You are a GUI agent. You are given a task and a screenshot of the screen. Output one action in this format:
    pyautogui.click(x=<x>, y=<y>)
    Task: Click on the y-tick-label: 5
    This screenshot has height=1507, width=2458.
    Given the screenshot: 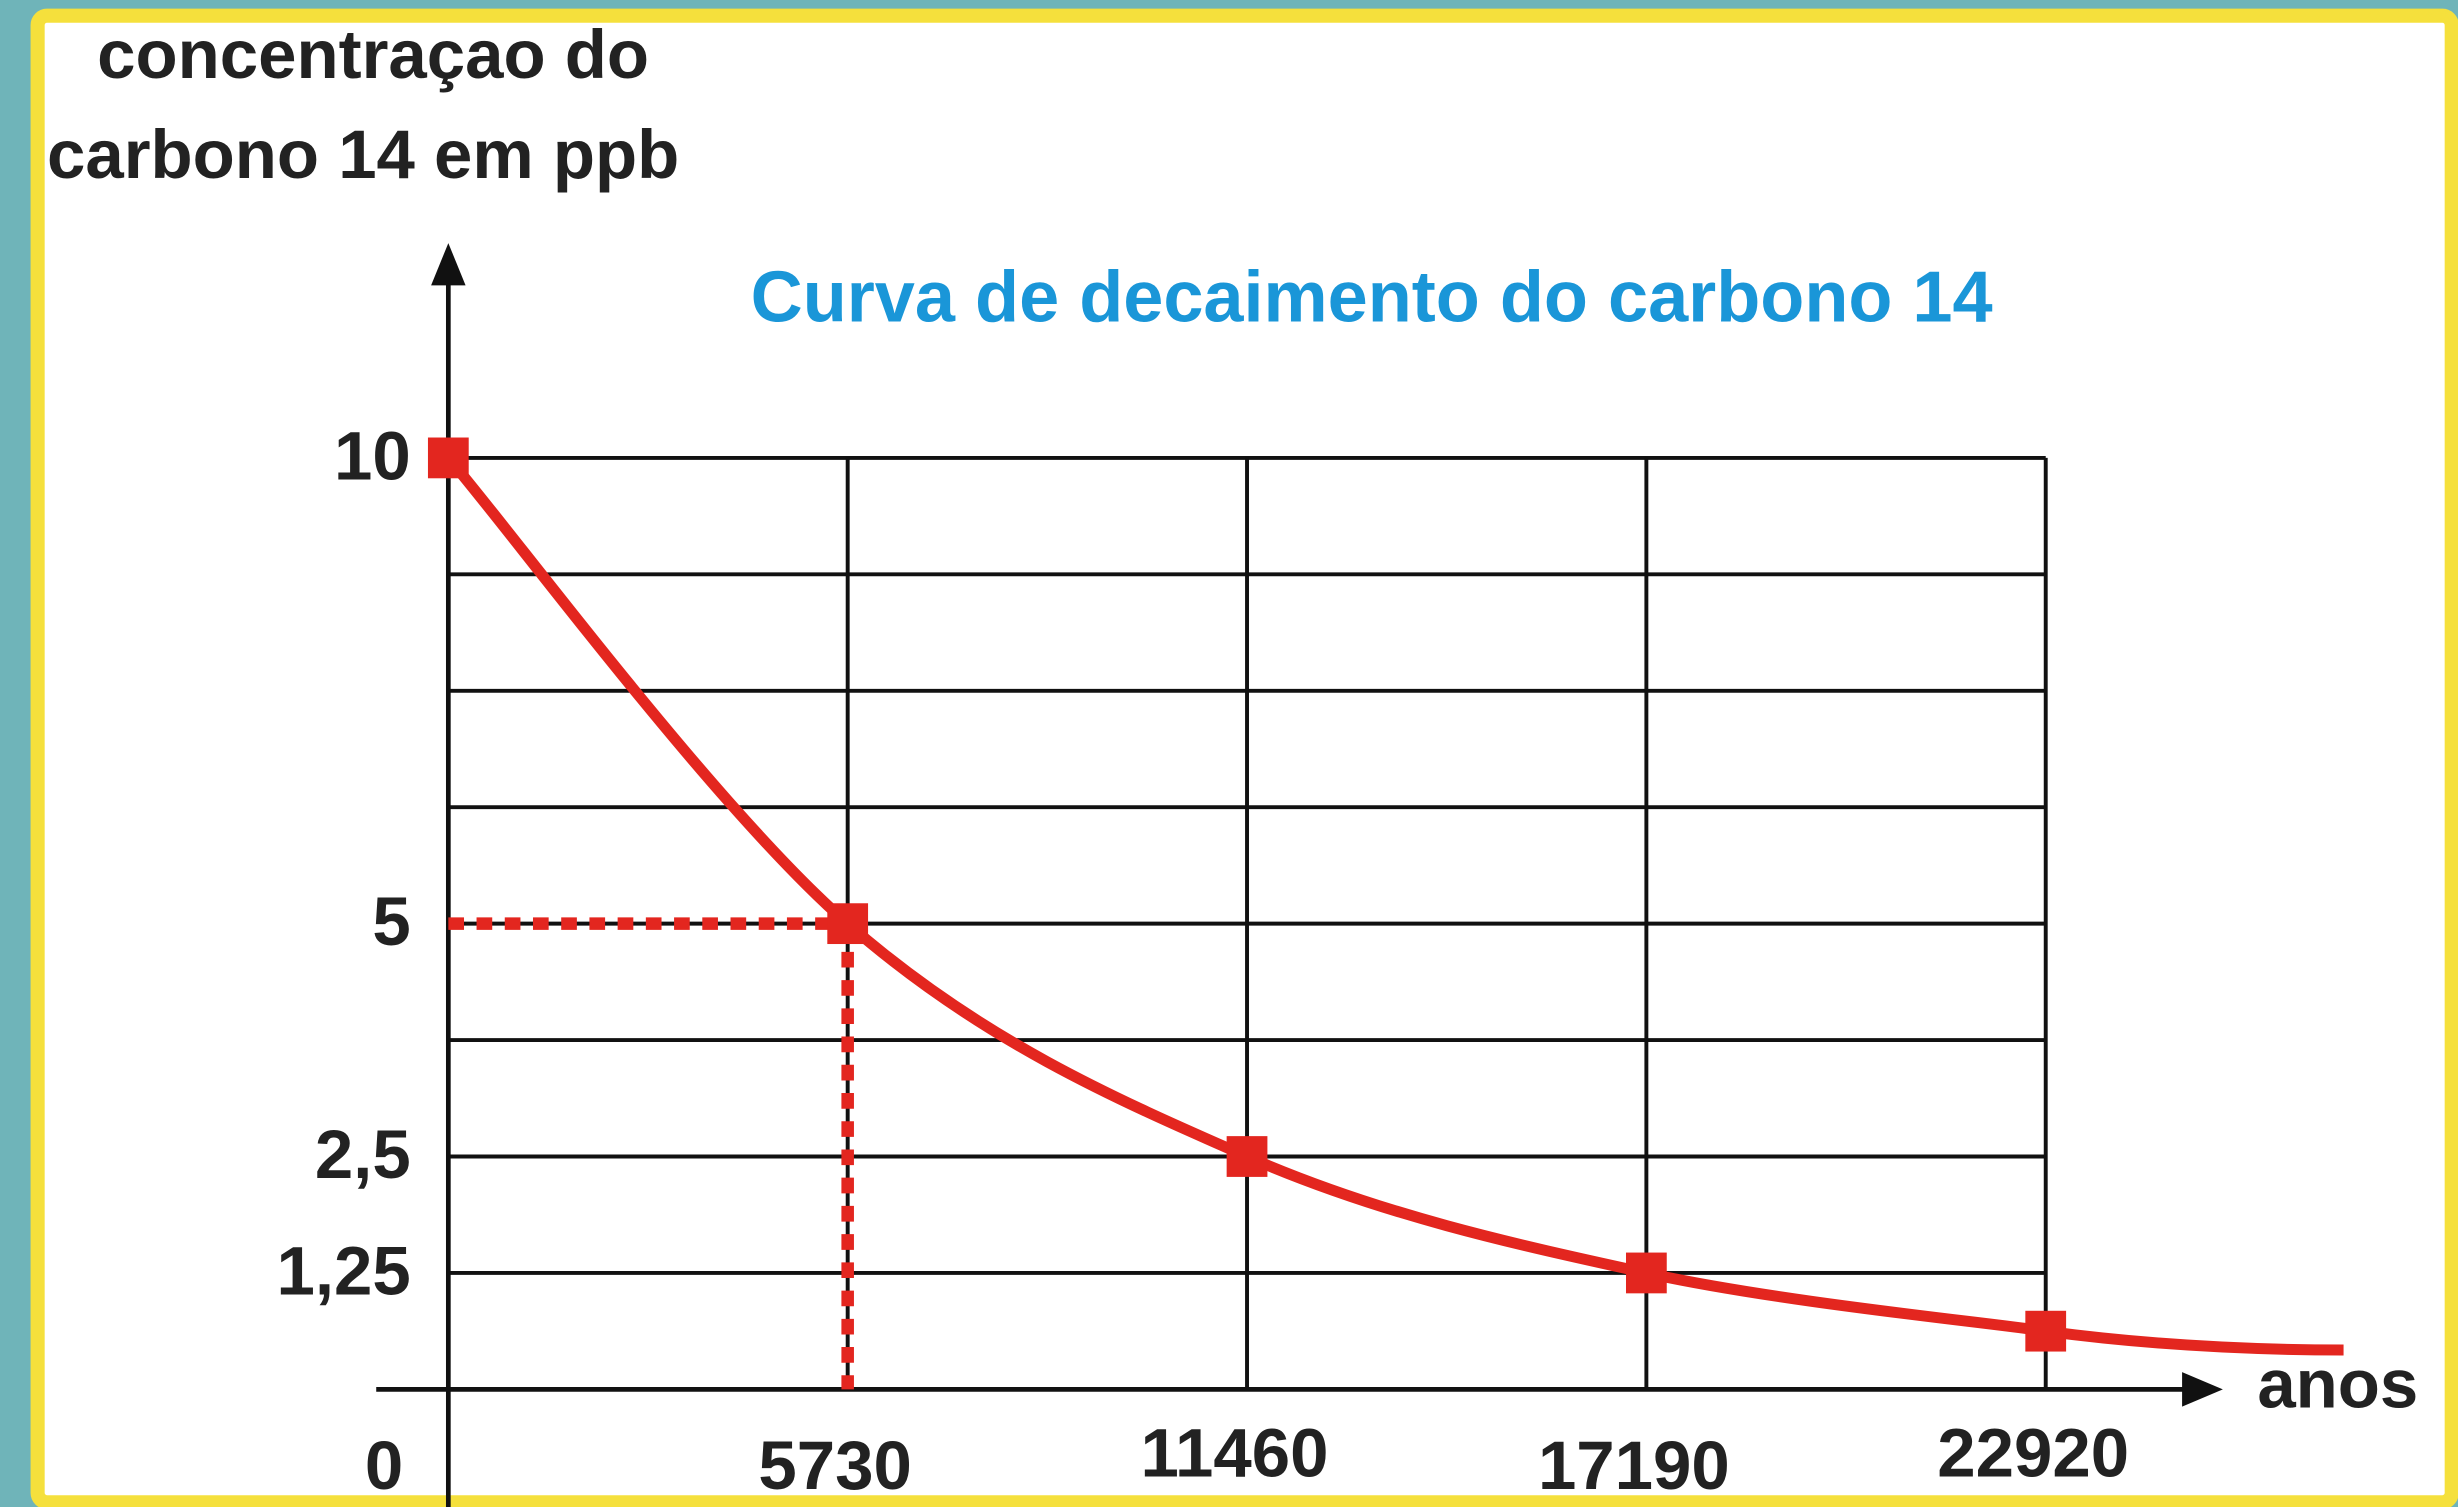 What is the action you would take?
    pyautogui.click(x=391, y=921)
    